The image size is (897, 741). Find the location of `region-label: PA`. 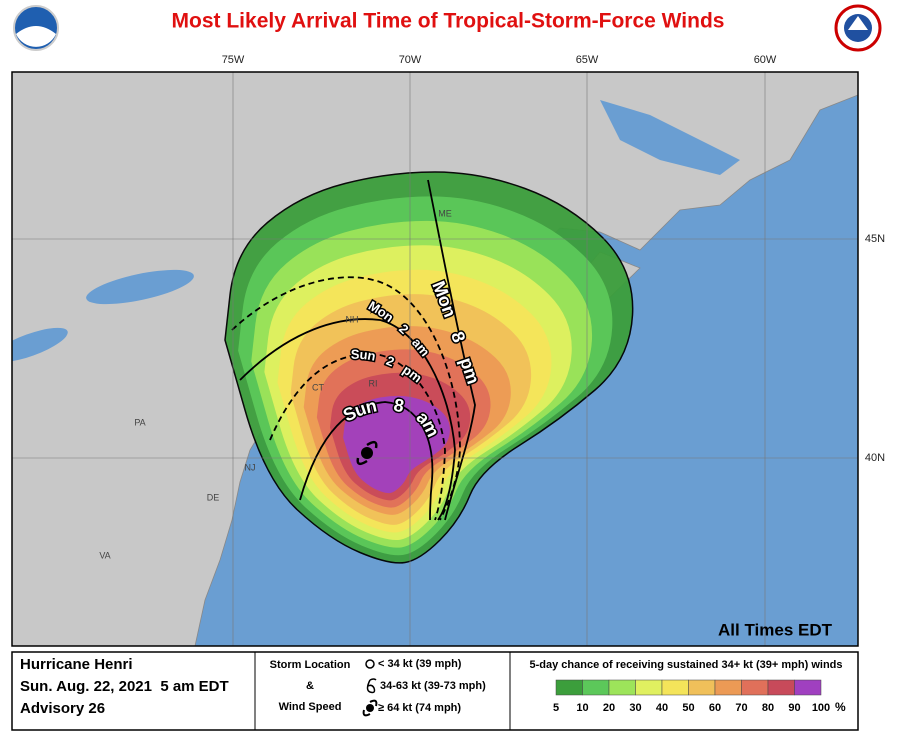

region-label: PA is located at coordinates (139, 422).